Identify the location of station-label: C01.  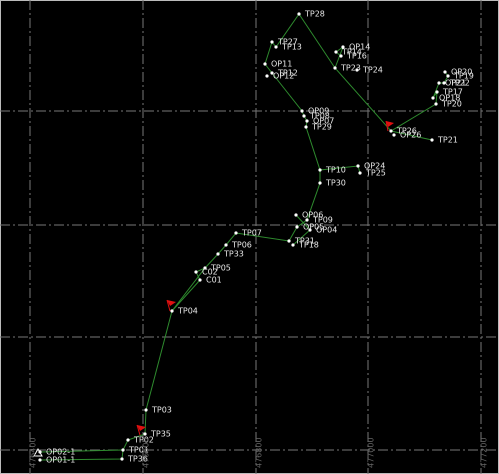
(214, 280).